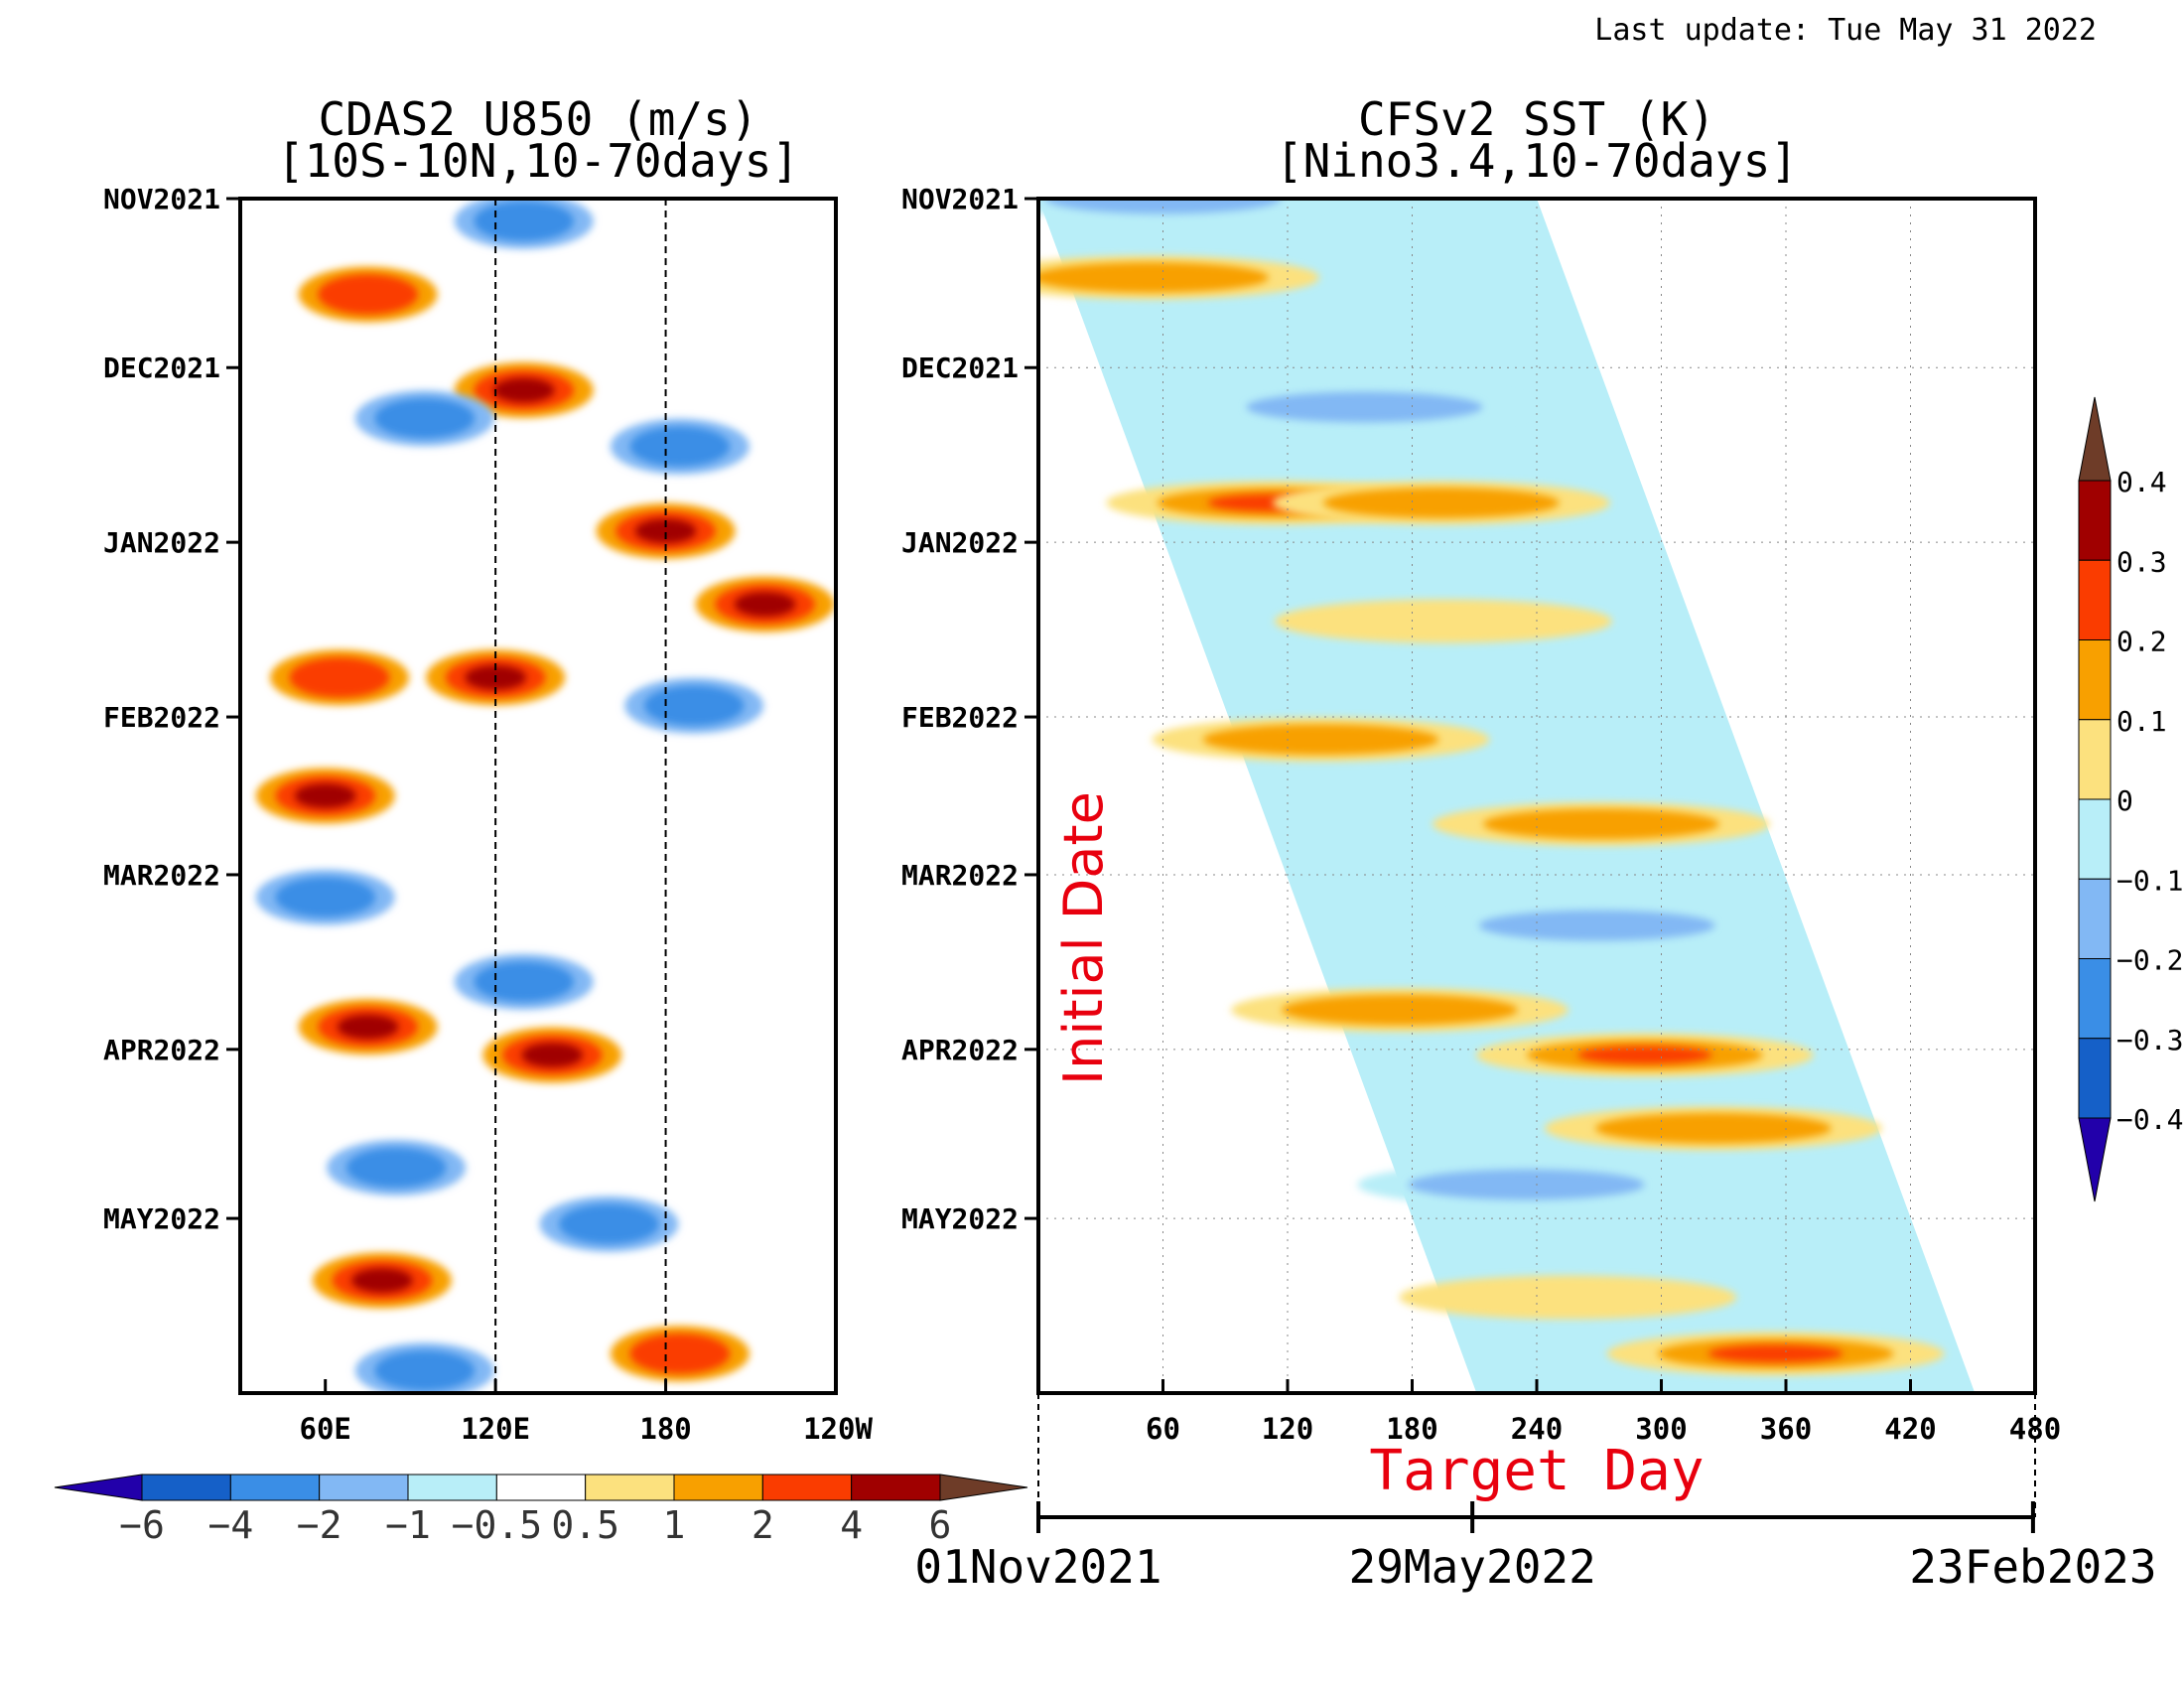 This screenshot has width=2184, height=1688. Describe the element at coordinates (495, 1429) in the screenshot. I see `u850-x-tick-label: 120E` at that location.